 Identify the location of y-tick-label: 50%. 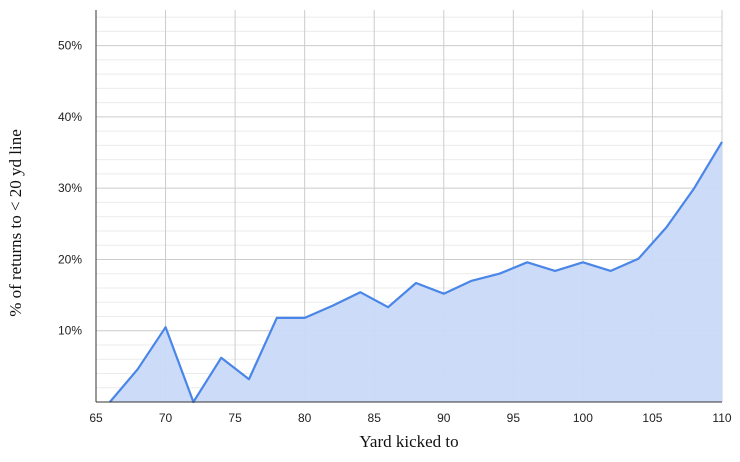
(70, 46).